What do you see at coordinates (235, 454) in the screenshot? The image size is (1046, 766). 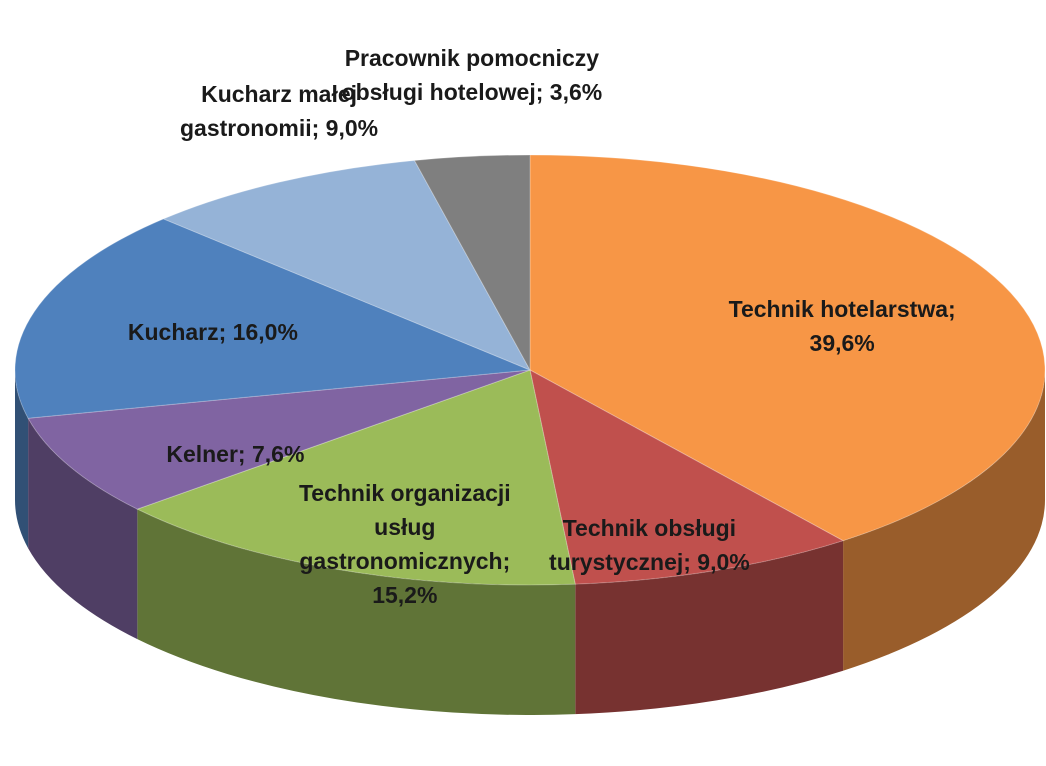 I see `data-label: Kelner; 7,6%` at bounding box center [235, 454].